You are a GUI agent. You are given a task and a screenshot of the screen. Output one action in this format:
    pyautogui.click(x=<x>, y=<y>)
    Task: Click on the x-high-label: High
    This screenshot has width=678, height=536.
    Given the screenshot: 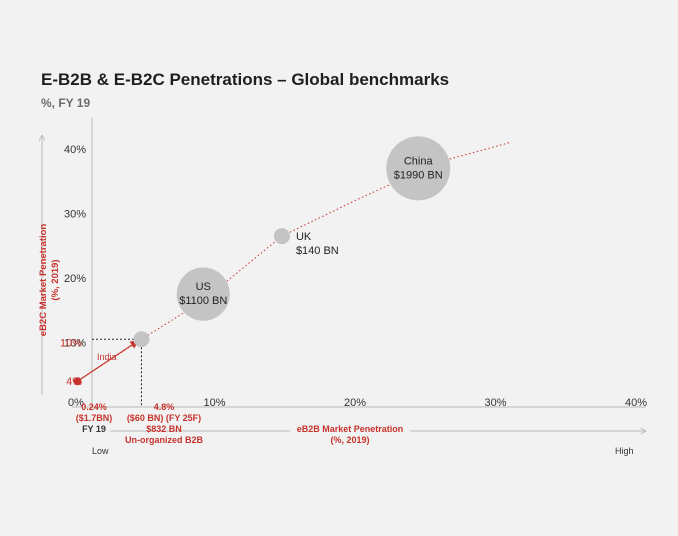 What is the action you would take?
    pyautogui.click(x=624, y=451)
    